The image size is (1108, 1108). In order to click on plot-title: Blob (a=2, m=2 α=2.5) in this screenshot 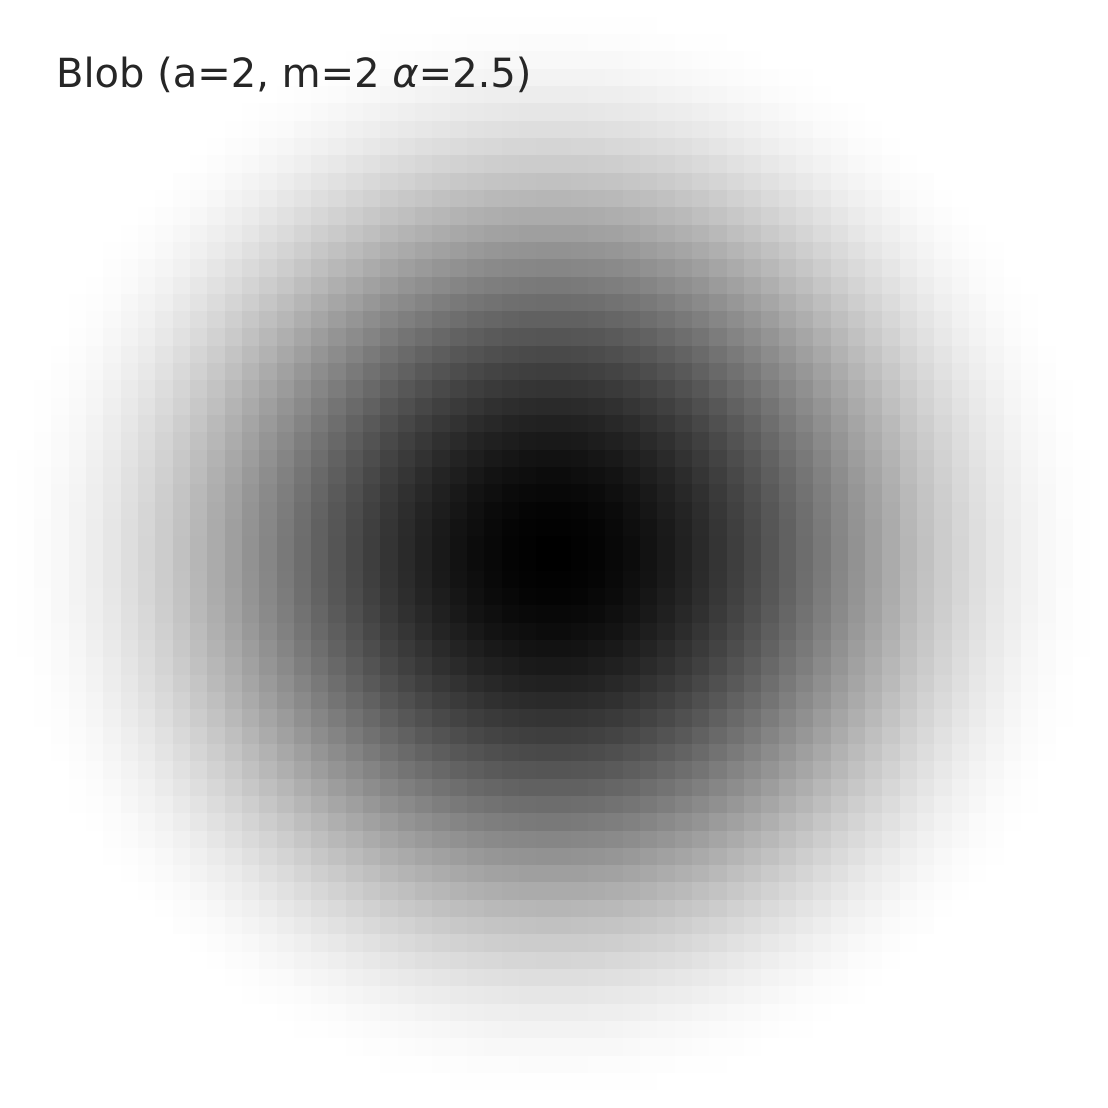, I will do `click(293, 74)`.